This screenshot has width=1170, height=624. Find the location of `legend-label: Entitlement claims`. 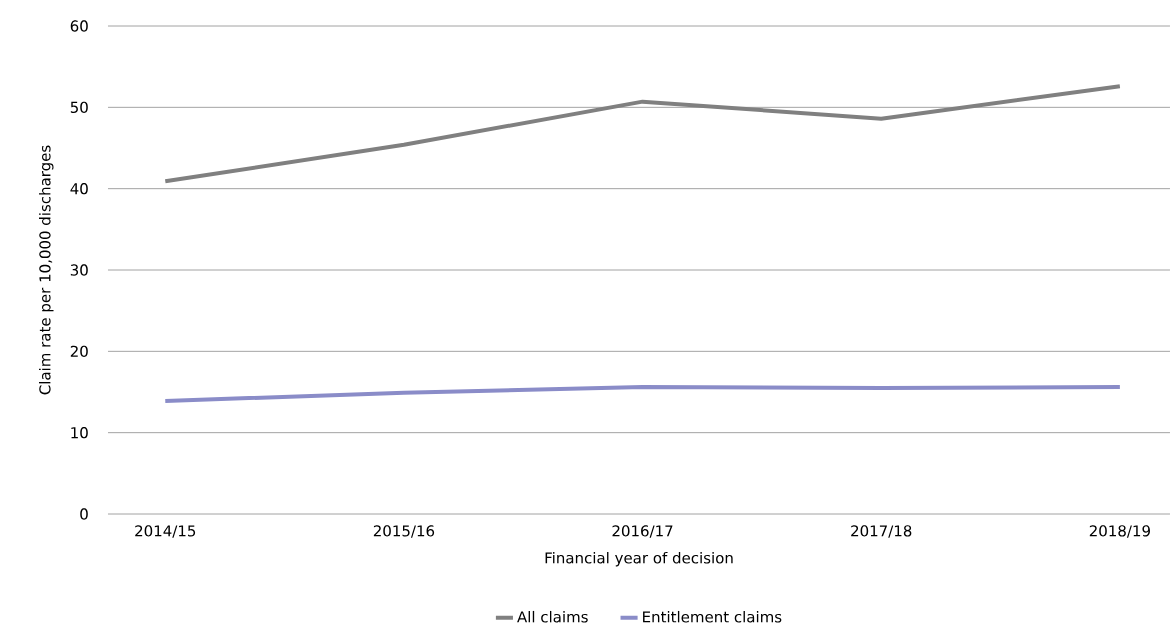

legend-label: Entitlement claims is located at coordinates (712, 616).